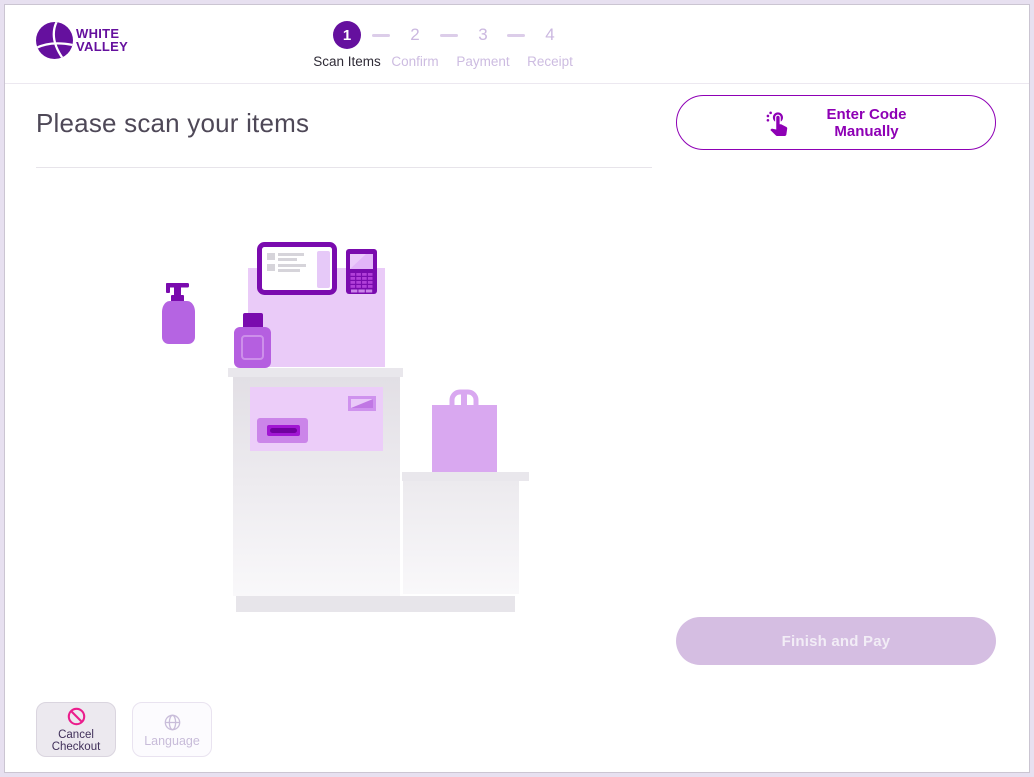 The image size is (1034, 777). Describe the element at coordinates (464, 430) in the screenshot. I see `shopping-bag-graphic` at that location.